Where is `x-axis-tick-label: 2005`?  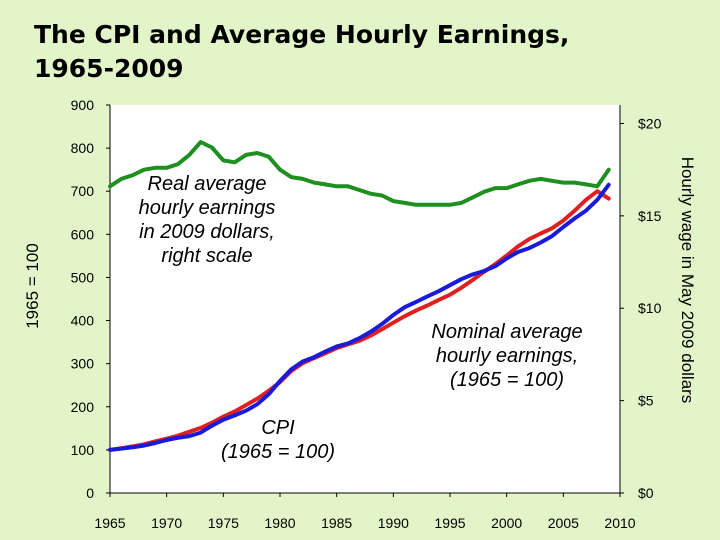 x-axis-tick-label: 2005 is located at coordinates (563, 523).